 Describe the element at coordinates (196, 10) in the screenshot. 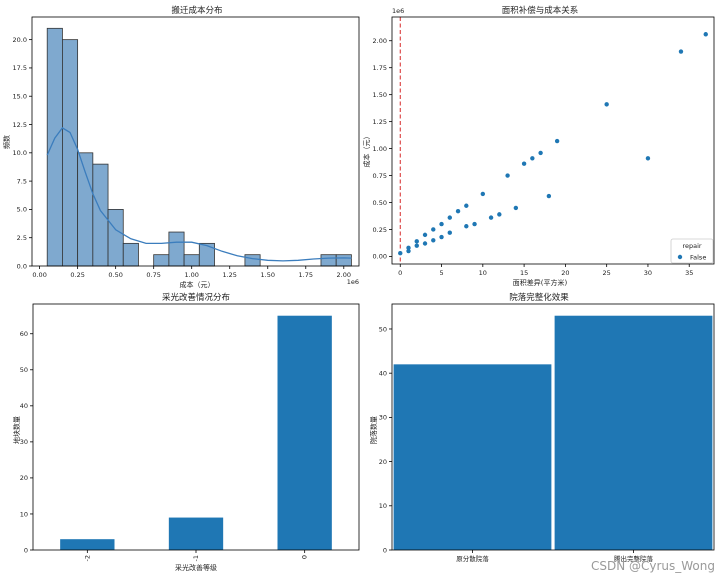

I see `panel-title: 搬迁成本分布` at that location.